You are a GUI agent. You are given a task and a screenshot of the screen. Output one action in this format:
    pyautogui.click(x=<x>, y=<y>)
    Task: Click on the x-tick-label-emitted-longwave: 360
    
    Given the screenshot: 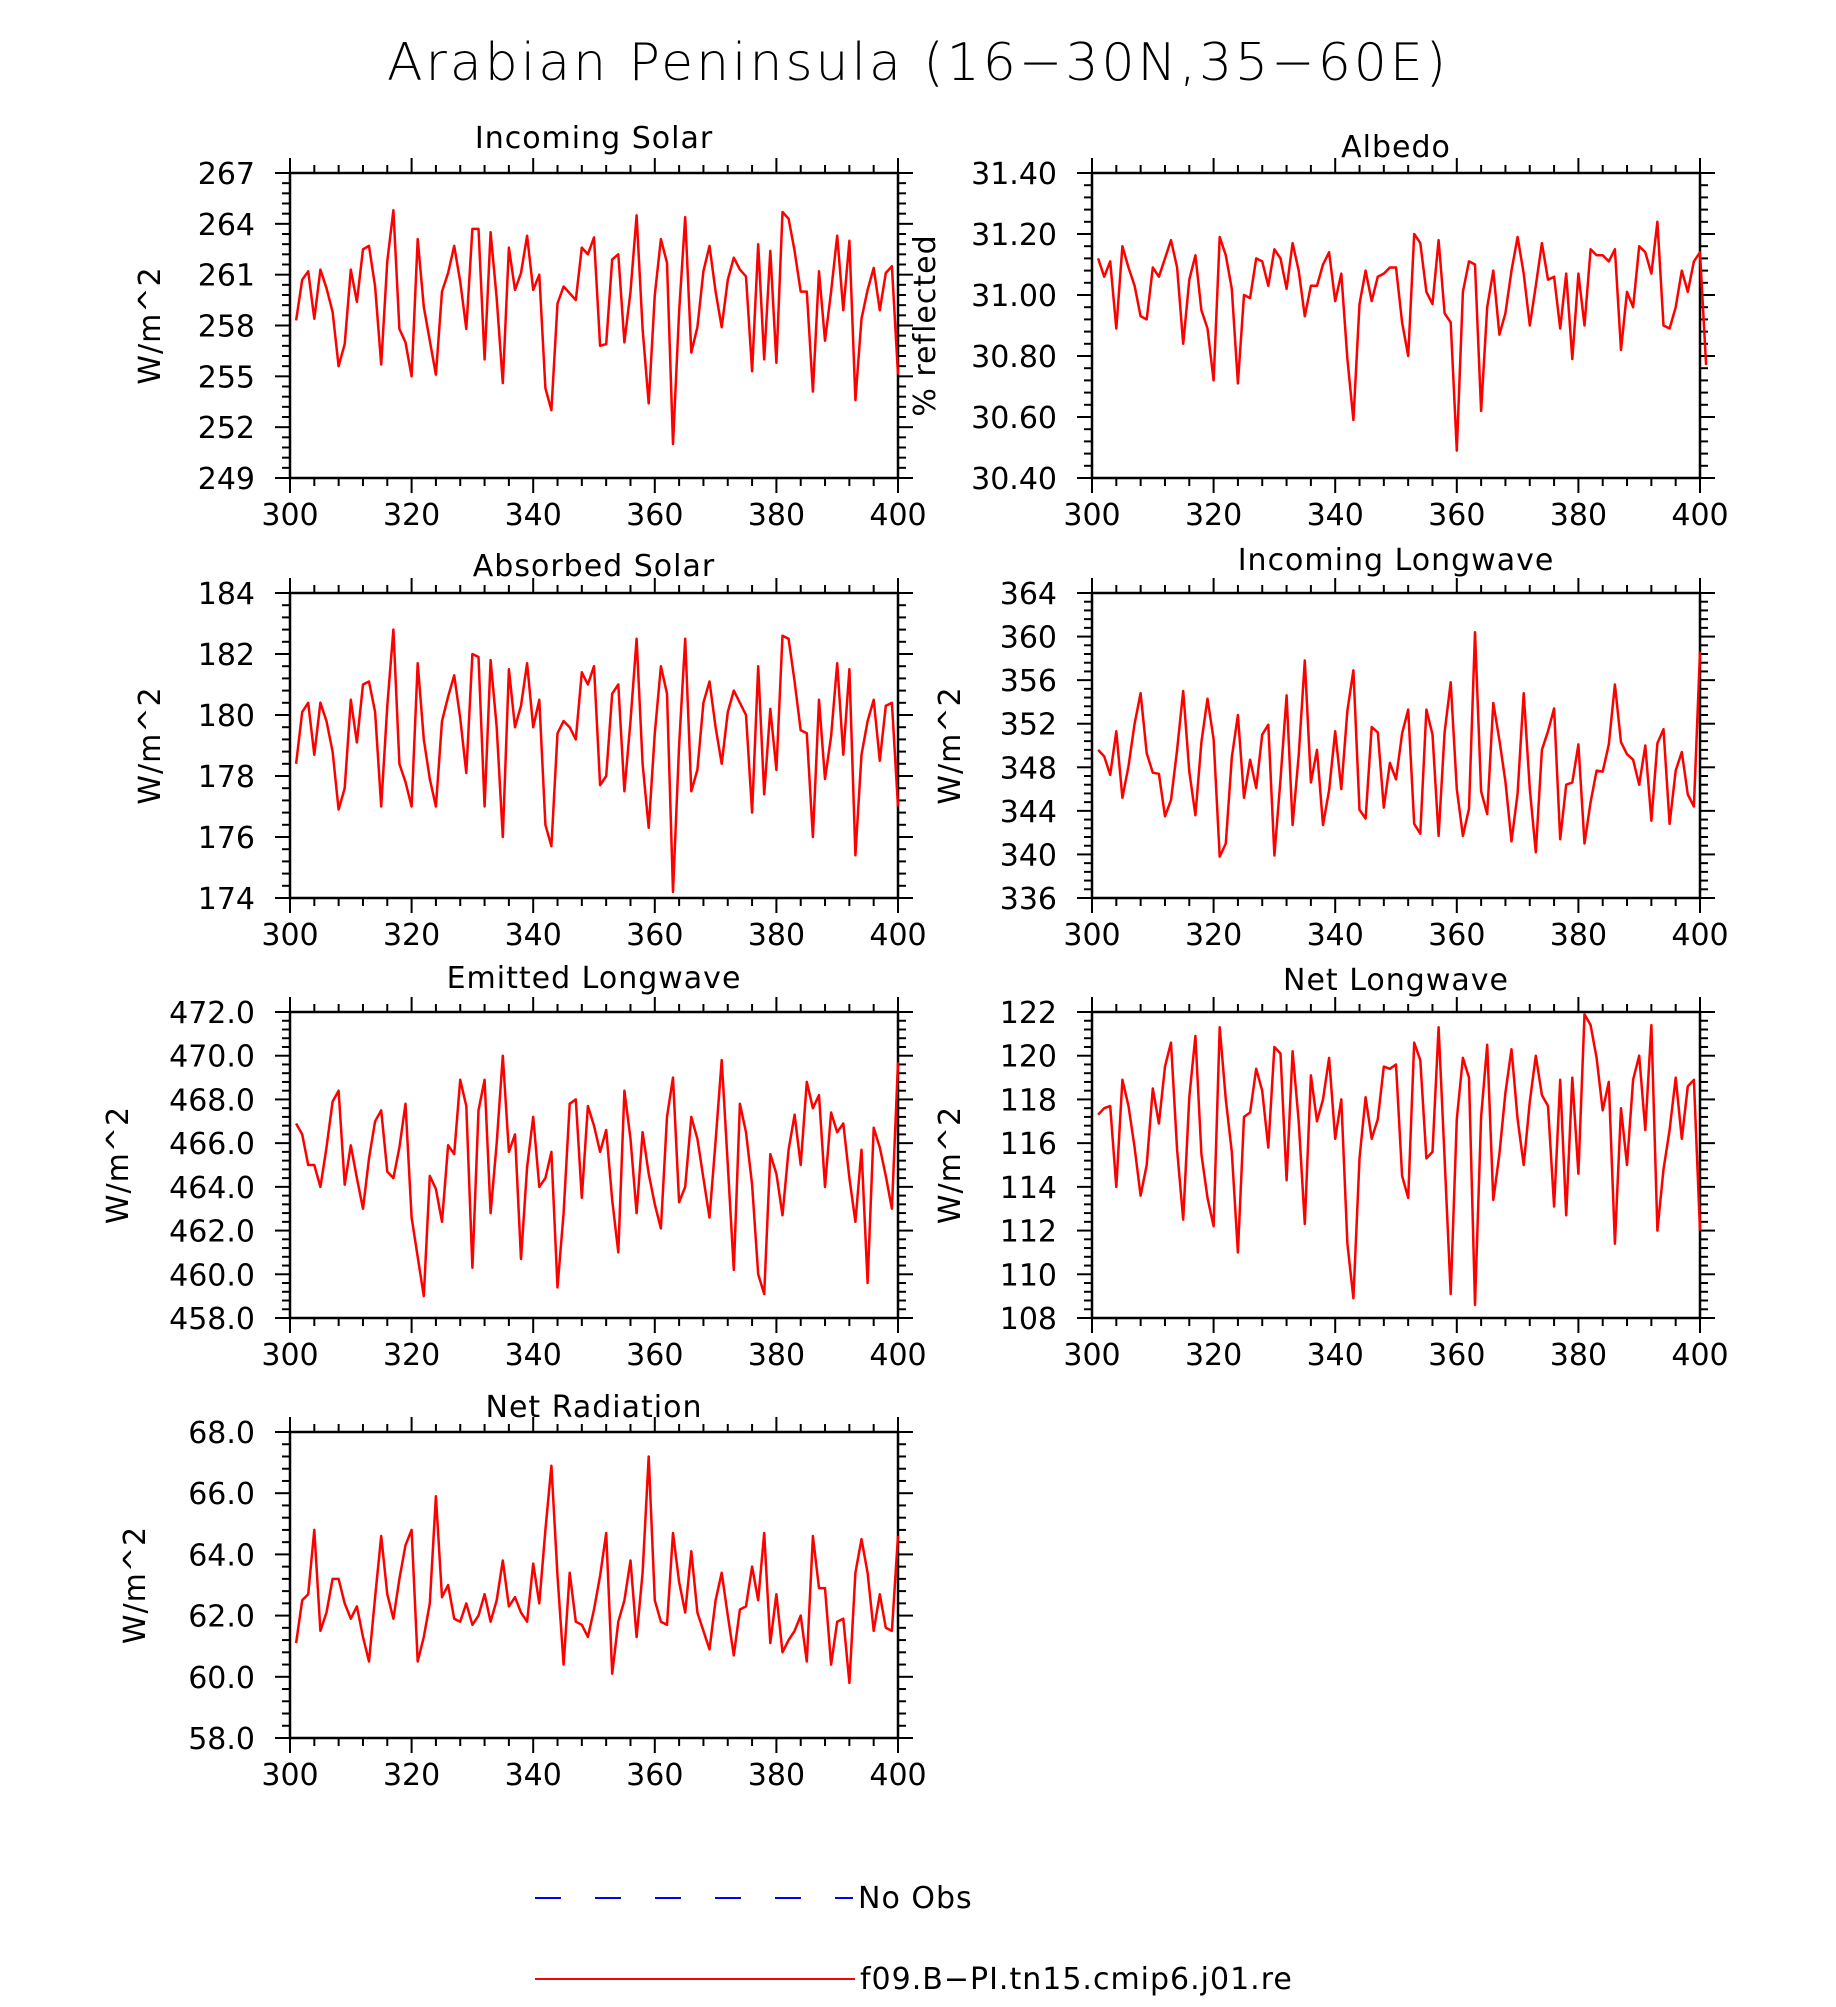 What is the action you would take?
    pyautogui.click(x=654, y=1355)
    